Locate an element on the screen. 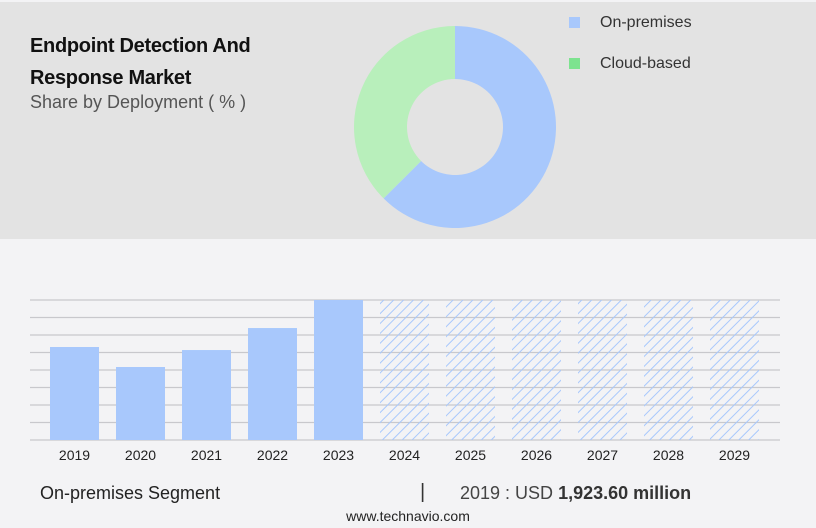 This screenshot has width=816, height=528. value-text: 1,923.60 million is located at coordinates (625, 493).